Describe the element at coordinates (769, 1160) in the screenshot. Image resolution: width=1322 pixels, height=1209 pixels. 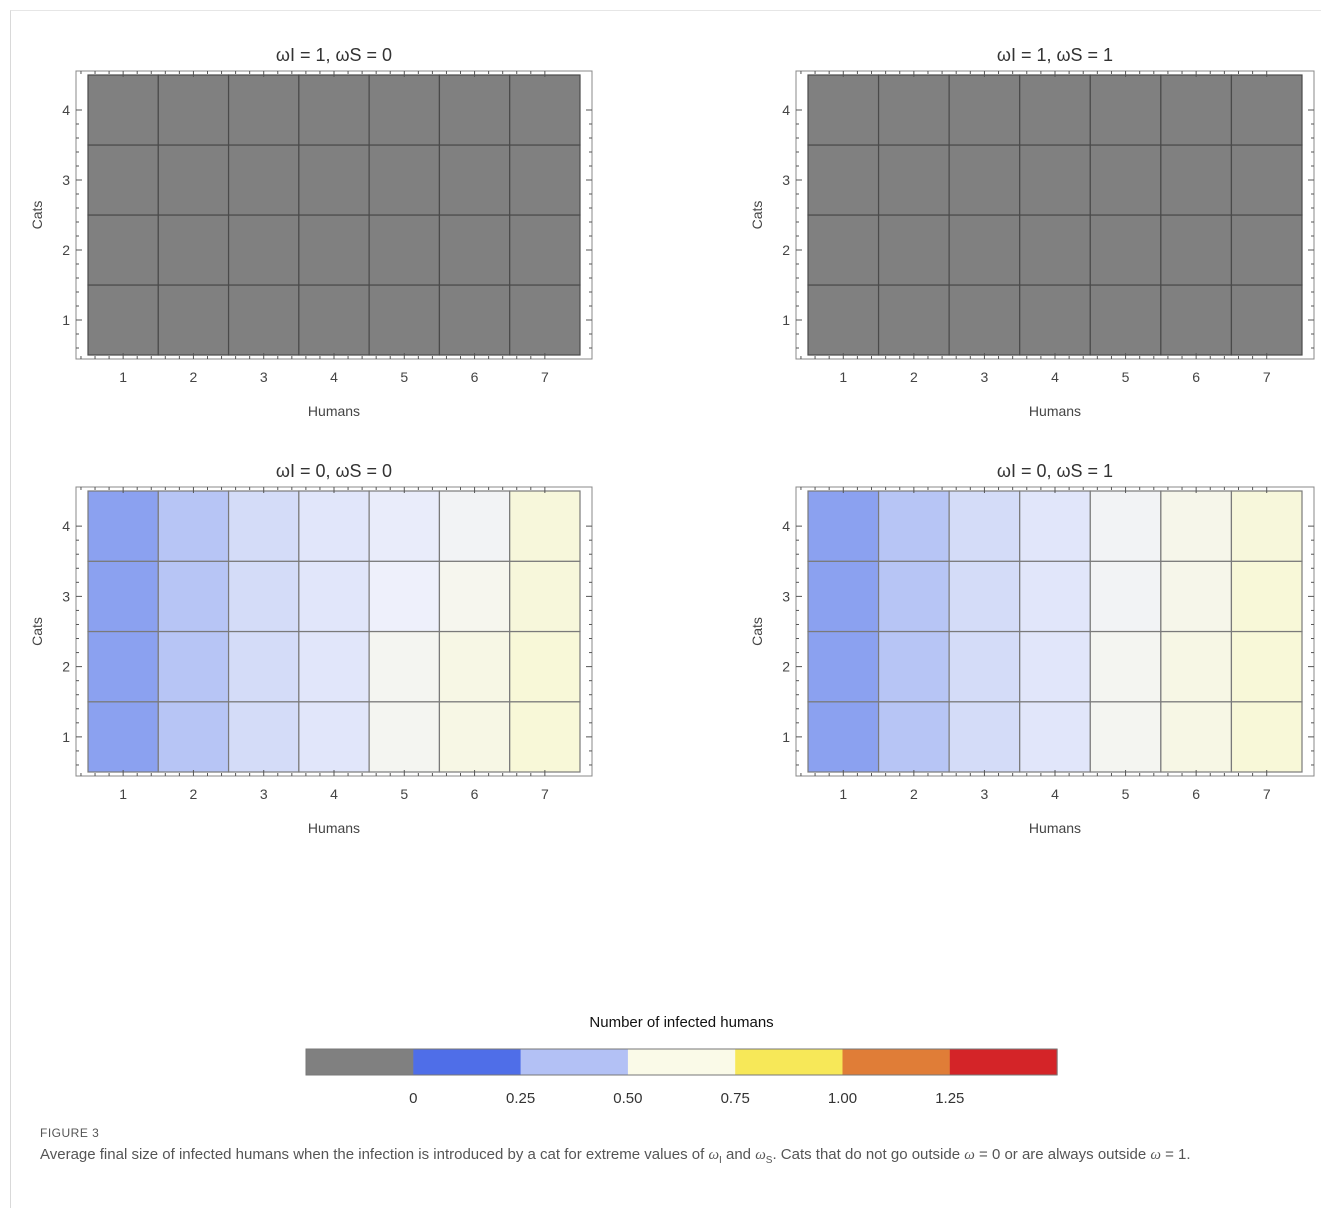
I see `caption-sub-2: S` at that location.